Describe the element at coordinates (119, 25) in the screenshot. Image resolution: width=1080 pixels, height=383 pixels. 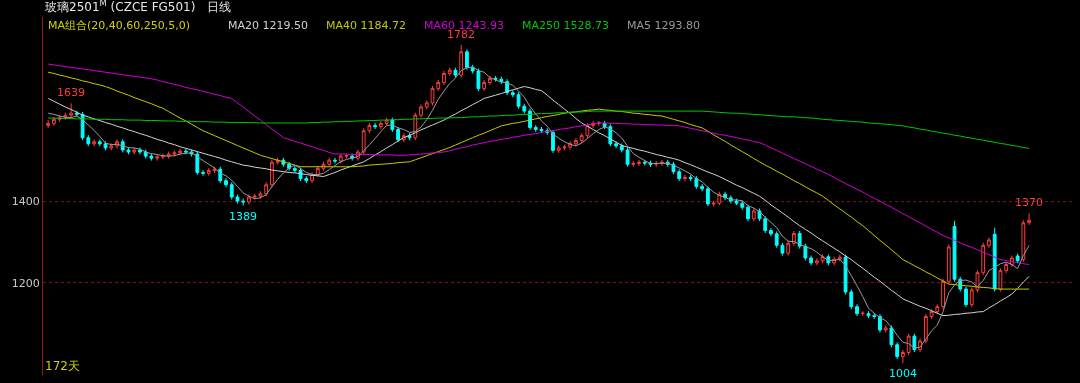
I see `chart-subtitle: MA组合(20,40,60,250,5,0)` at that location.